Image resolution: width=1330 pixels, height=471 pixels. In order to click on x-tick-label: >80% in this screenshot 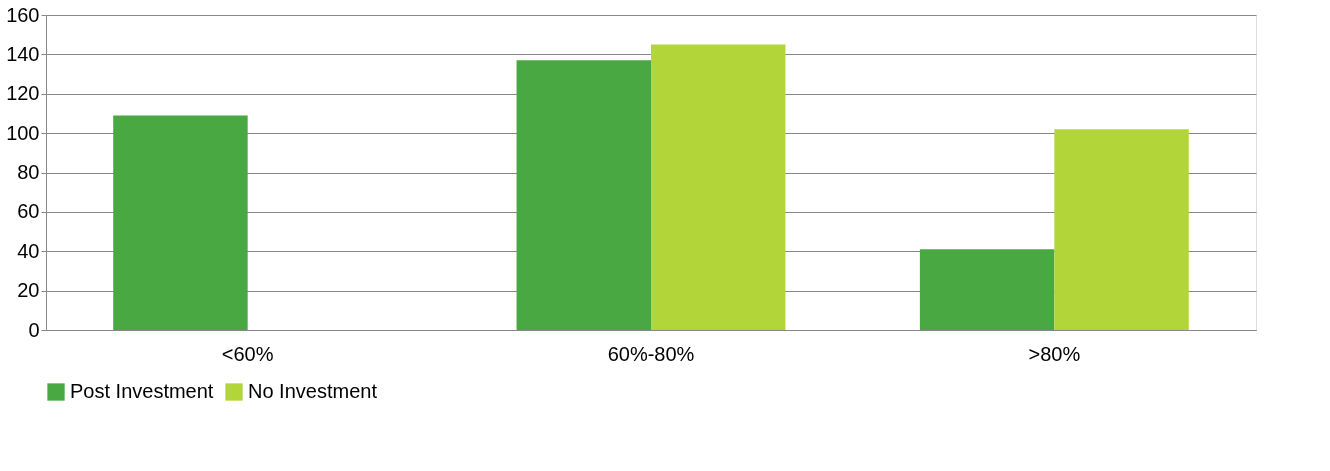, I will do `click(1054, 353)`.